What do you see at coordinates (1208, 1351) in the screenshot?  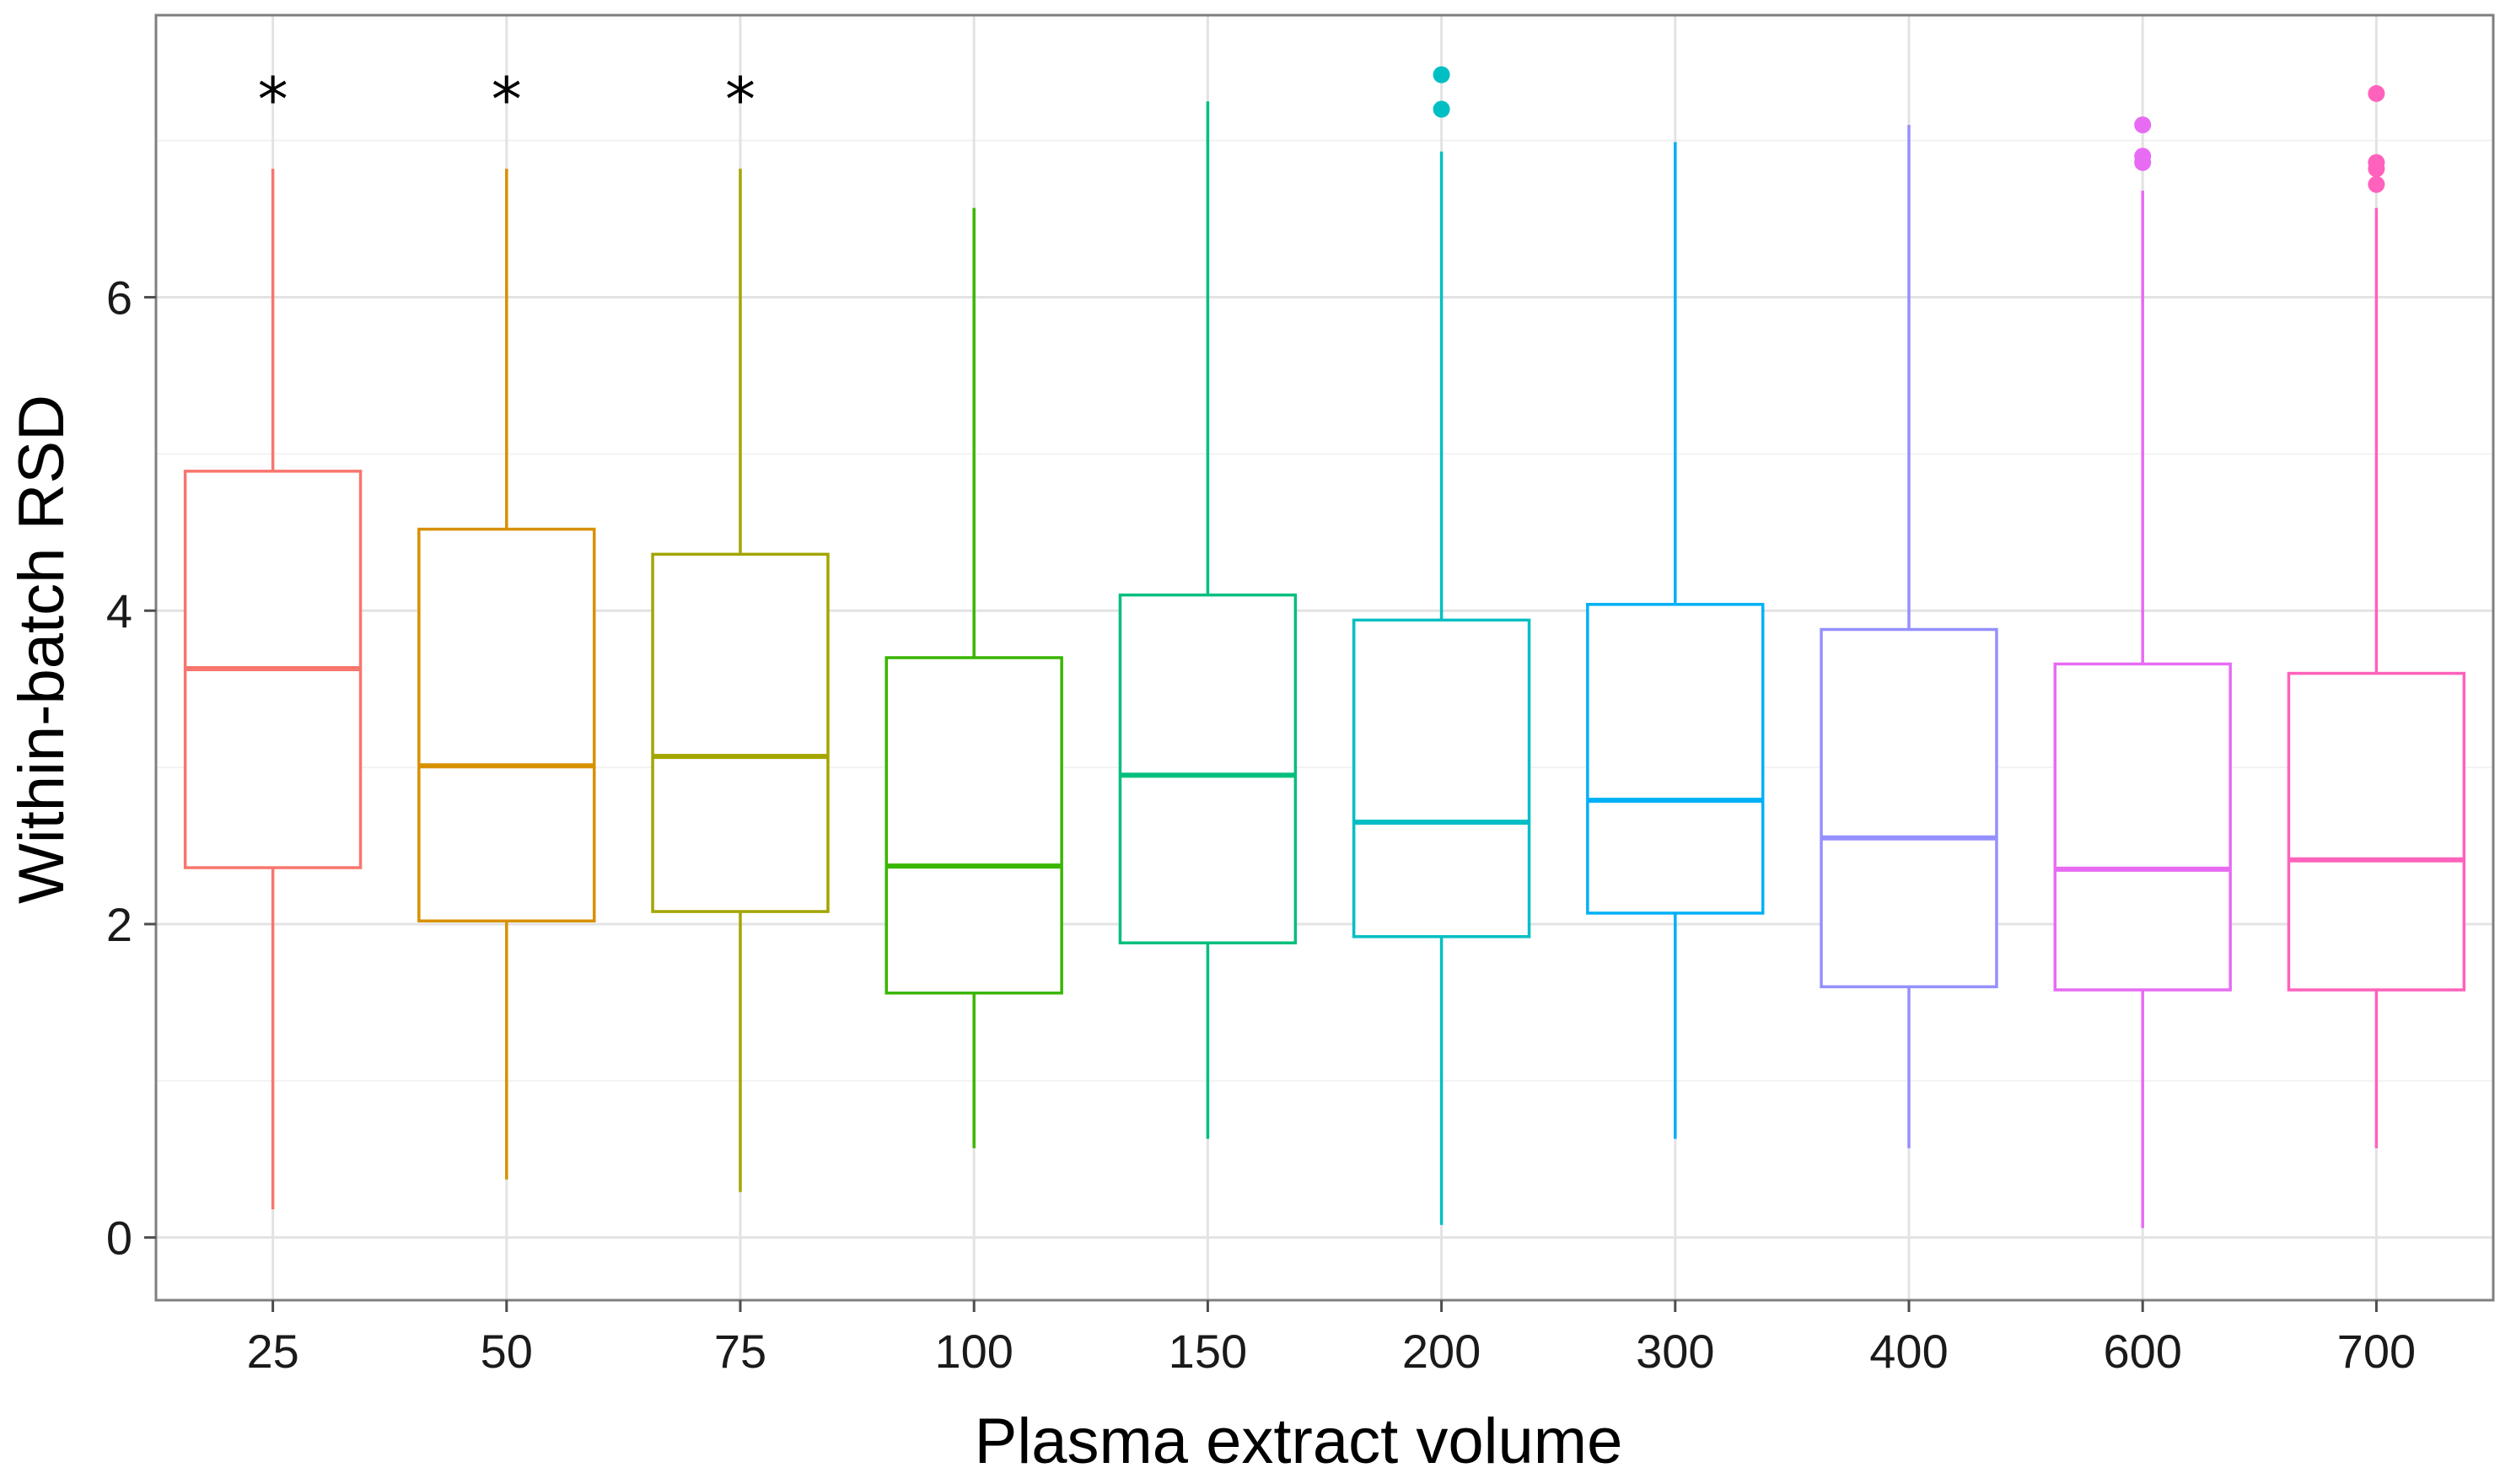 I see `x-tick-label: 150` at bounding box center [1208, 1351].